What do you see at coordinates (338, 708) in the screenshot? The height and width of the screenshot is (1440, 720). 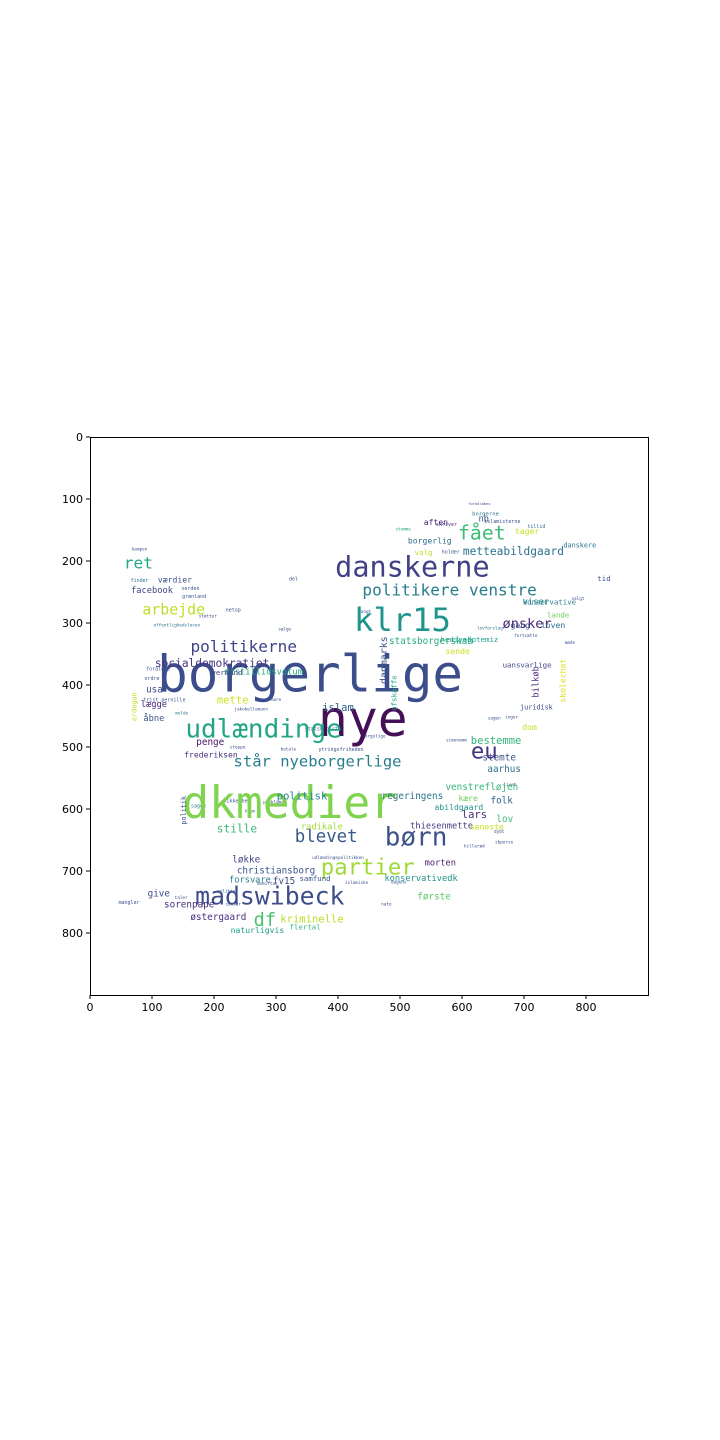 I see `word: islam` at bounding box center [338, 708].